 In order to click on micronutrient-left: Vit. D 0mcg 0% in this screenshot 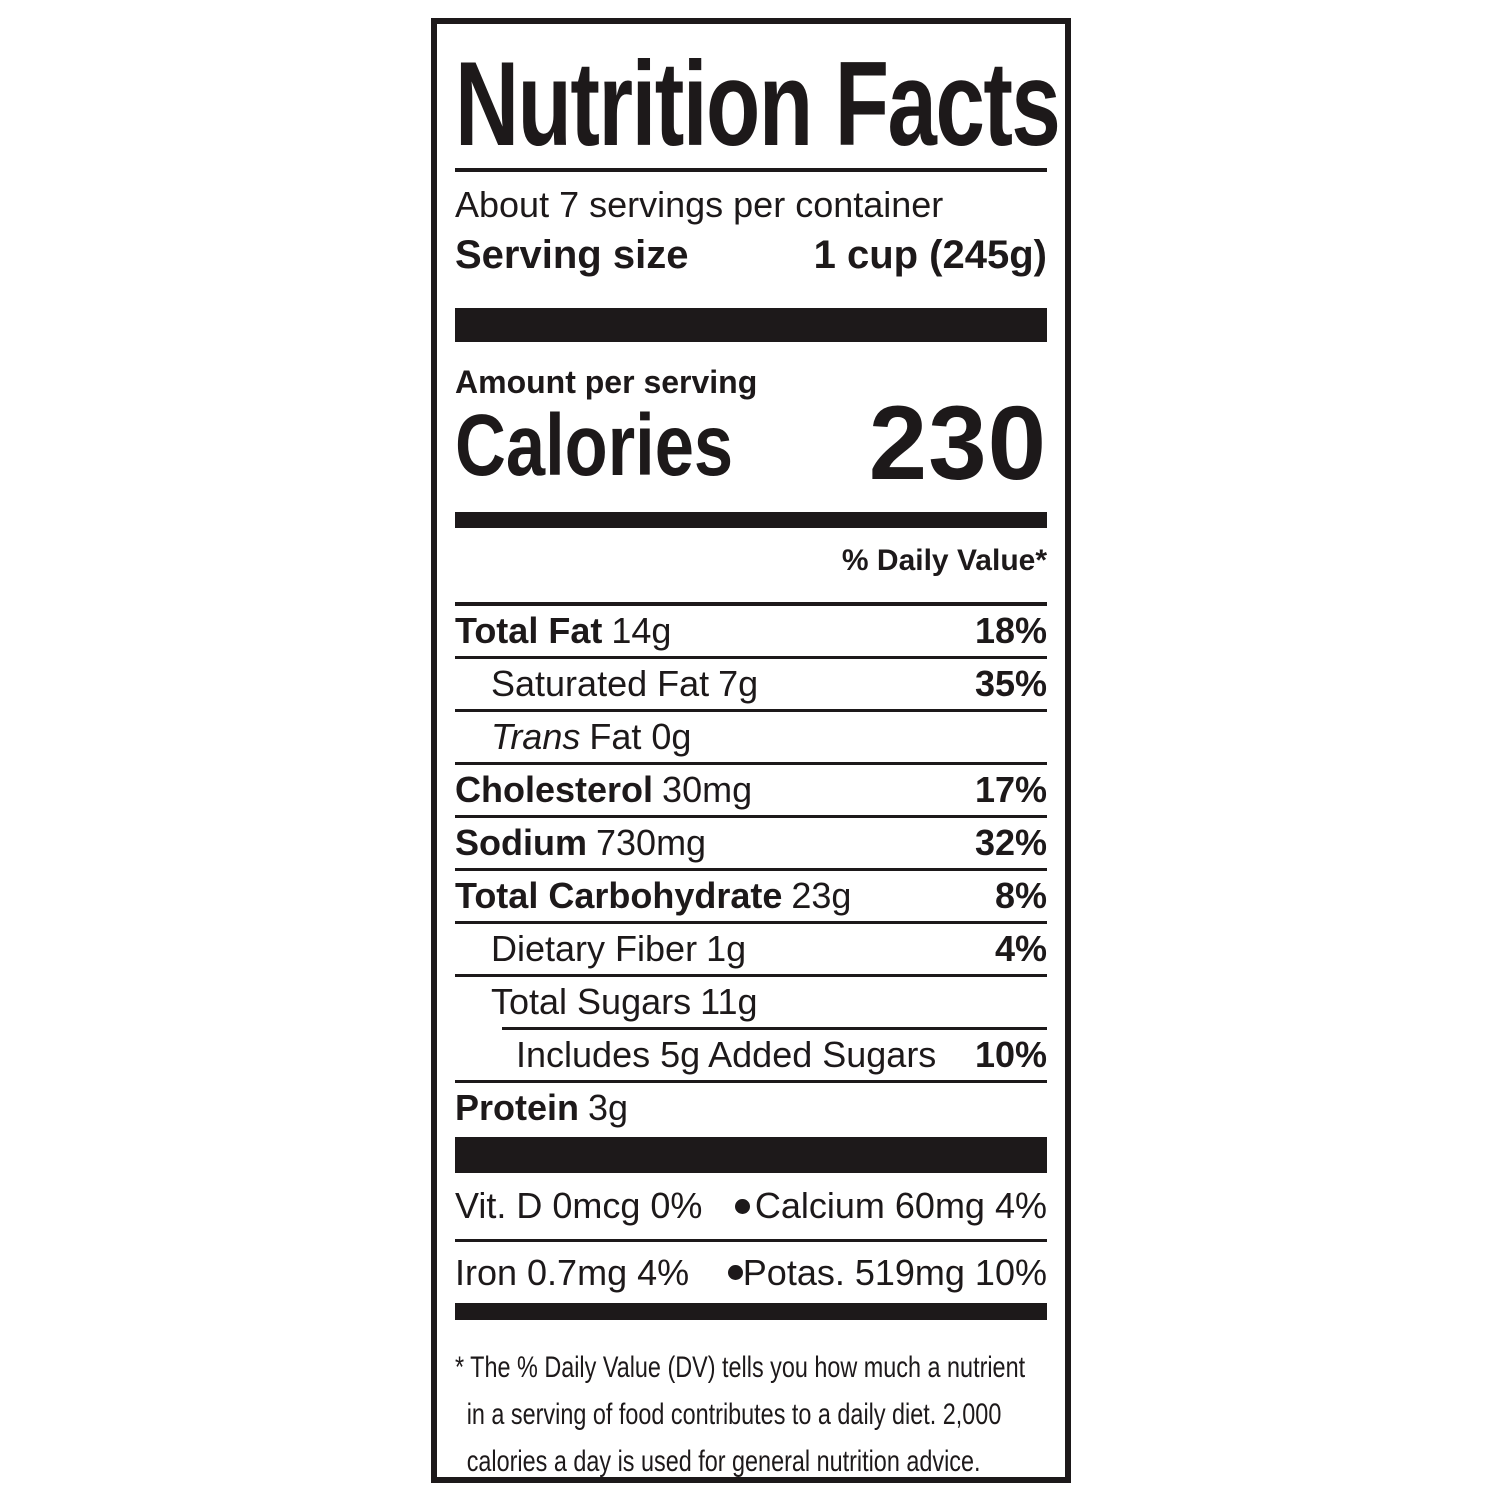, I will do `click(579, 1205)`.